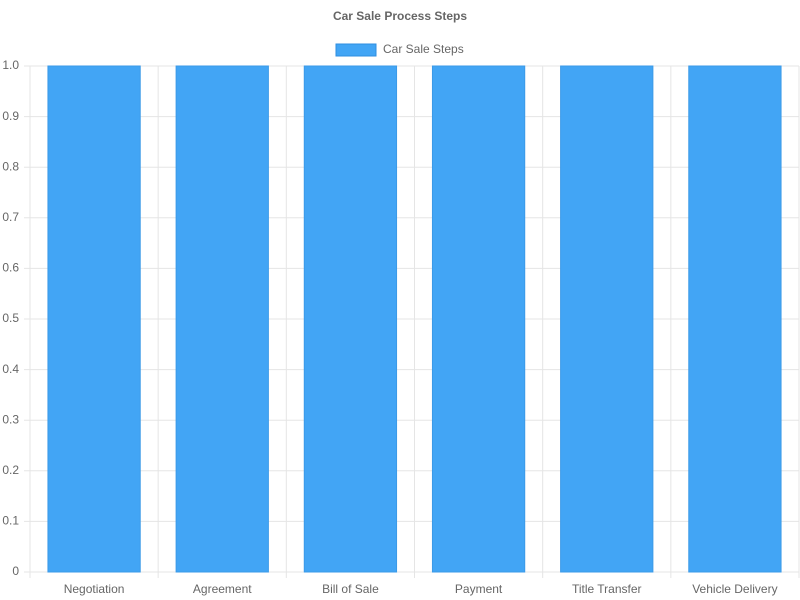 The height and width of the screenshot is (600, 800). Describe the element at coordinates (94, 589) in the screenshot. I see `x-tick-label: Negotiation` at that location.